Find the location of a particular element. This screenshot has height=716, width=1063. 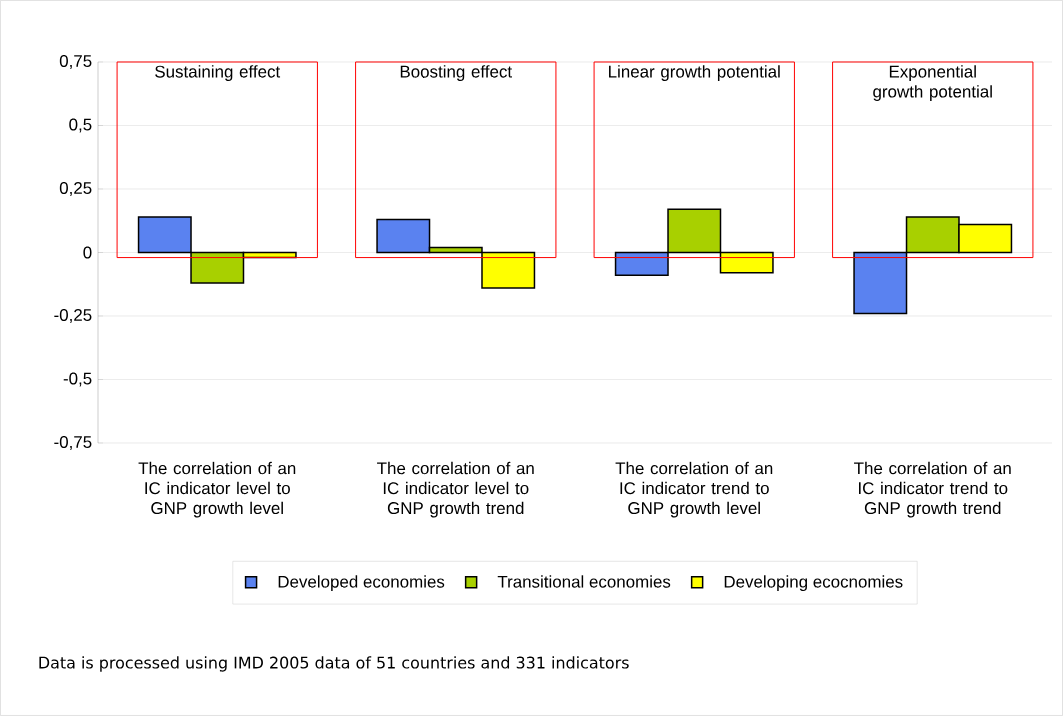

legend-label: Developed economies is located at coordinates (361, 583).